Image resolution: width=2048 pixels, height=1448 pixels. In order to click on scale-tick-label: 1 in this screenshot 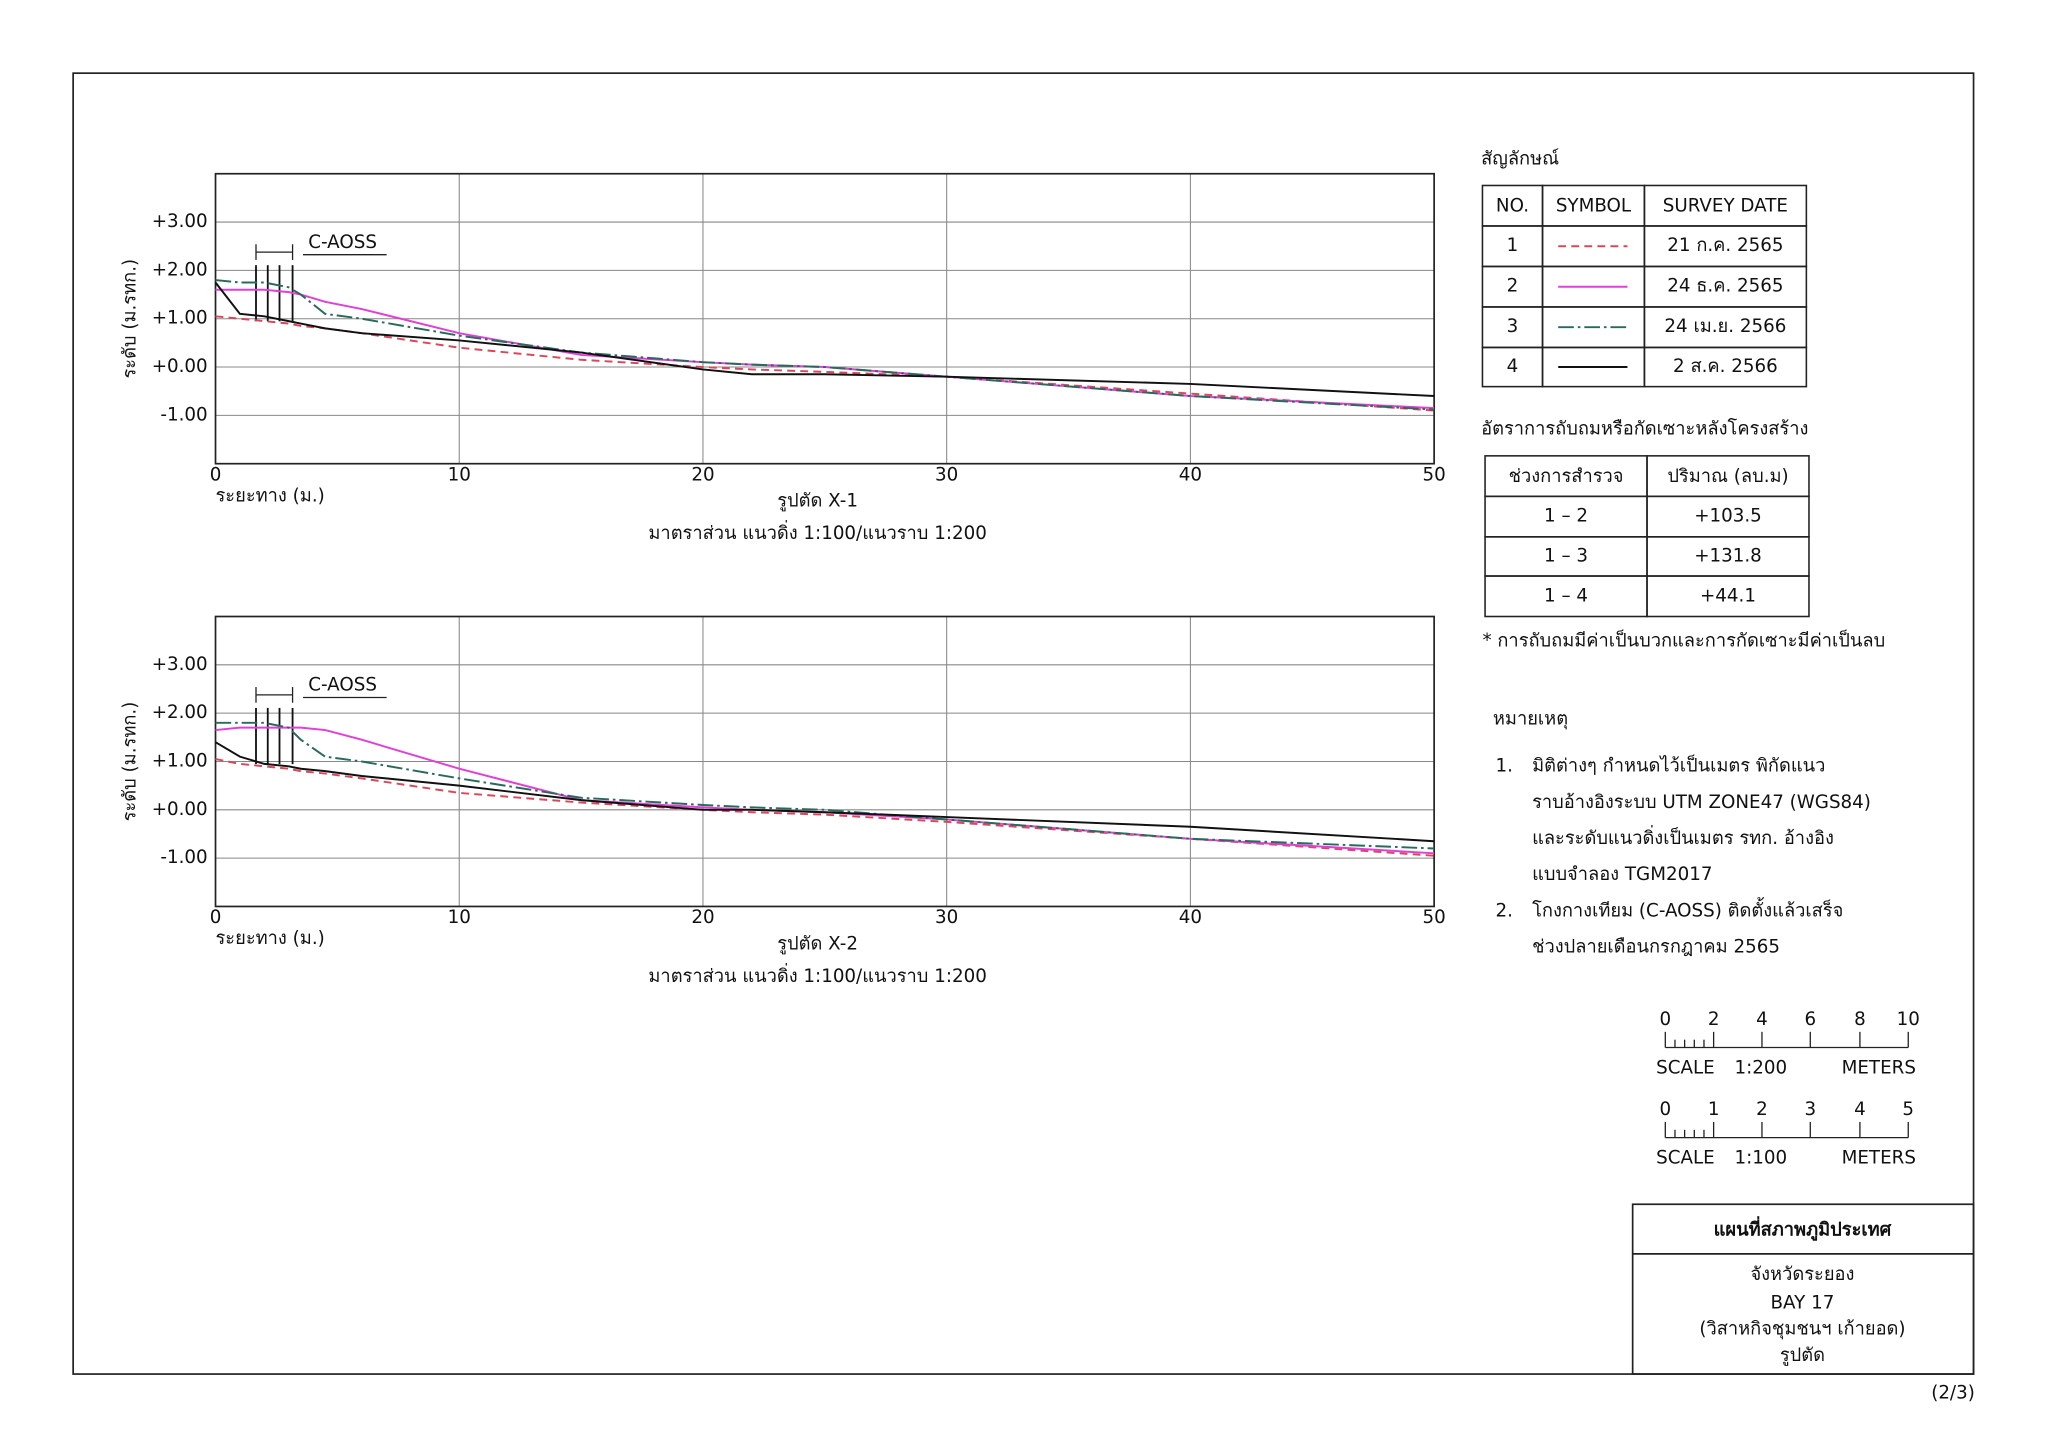, I will do `click(1714, 1109)`.